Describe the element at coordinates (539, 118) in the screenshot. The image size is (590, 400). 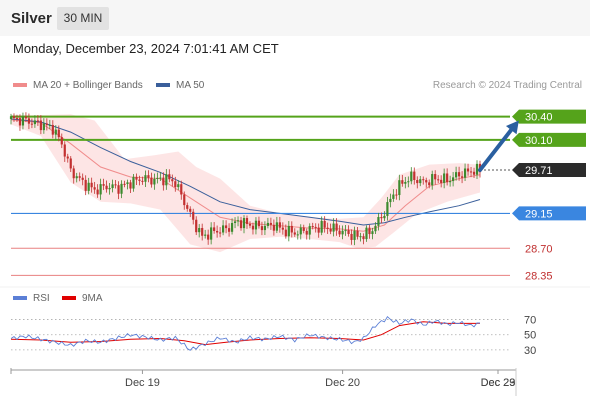
I see `level-label: 30.40` at that location.